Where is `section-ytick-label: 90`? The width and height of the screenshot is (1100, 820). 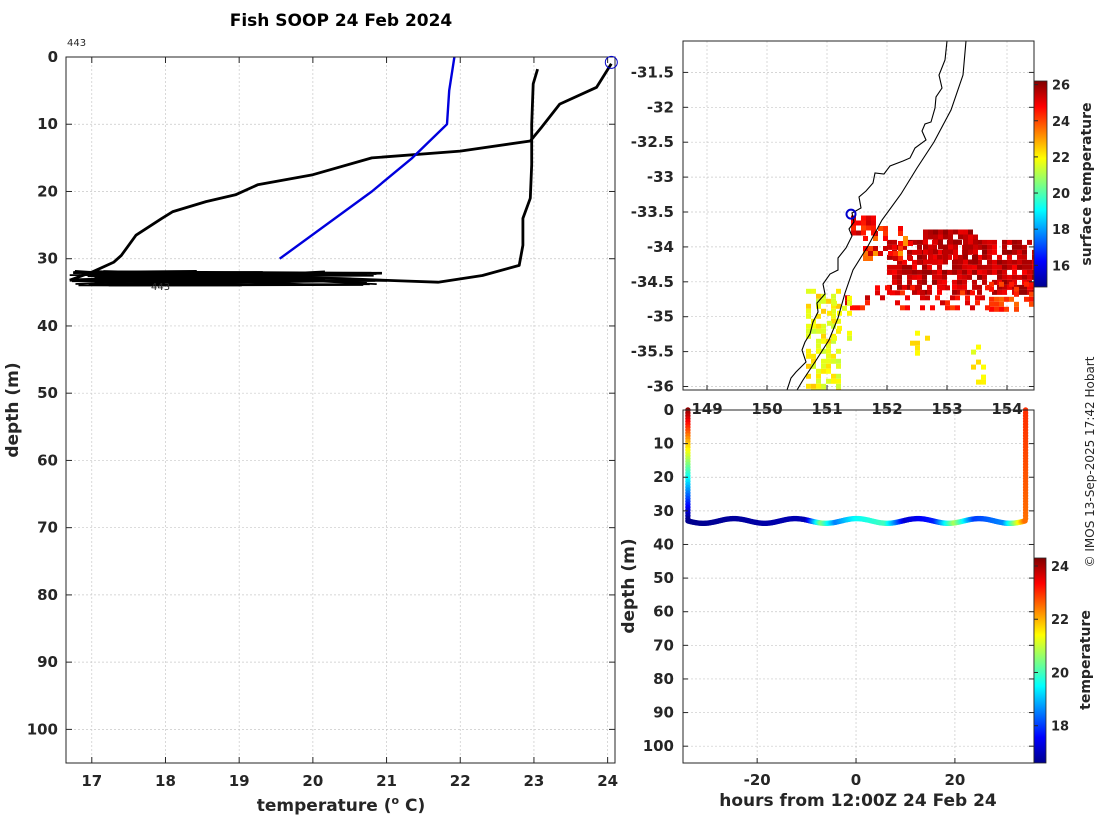
section-ytick-label: 90 is located at coordinates (663, 713).